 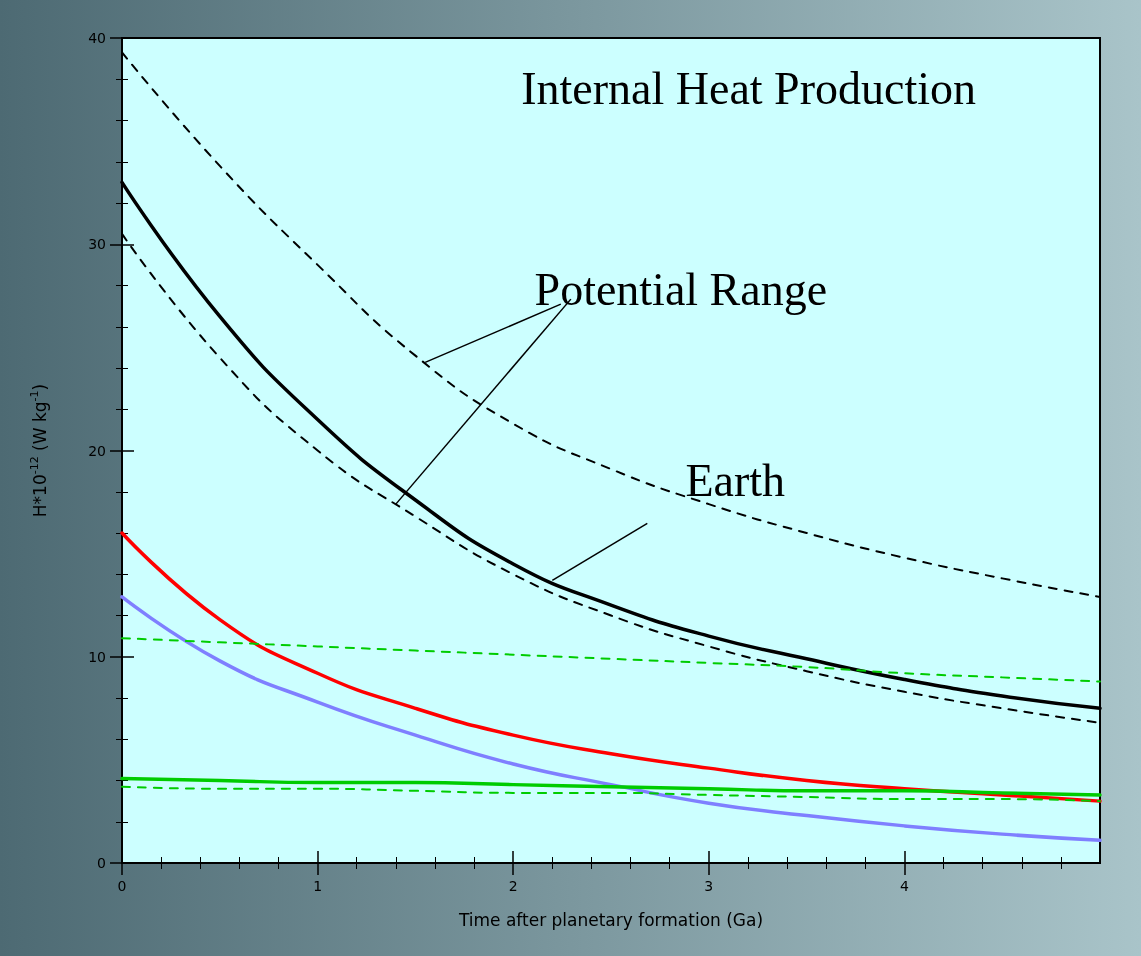 I want to click on y-tick-label: 10, so click(x=97, y=656).